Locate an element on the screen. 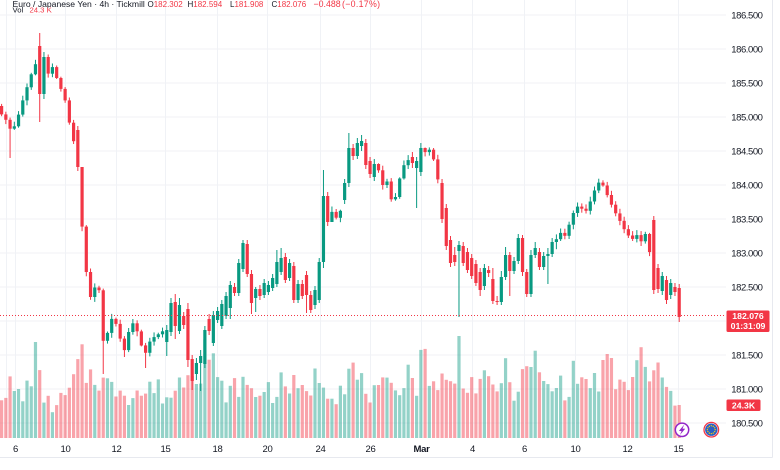 Image resolution: width=780 pixels, height=470 pixels. svg-text: 182.076 is located at coordinates (748, 316).